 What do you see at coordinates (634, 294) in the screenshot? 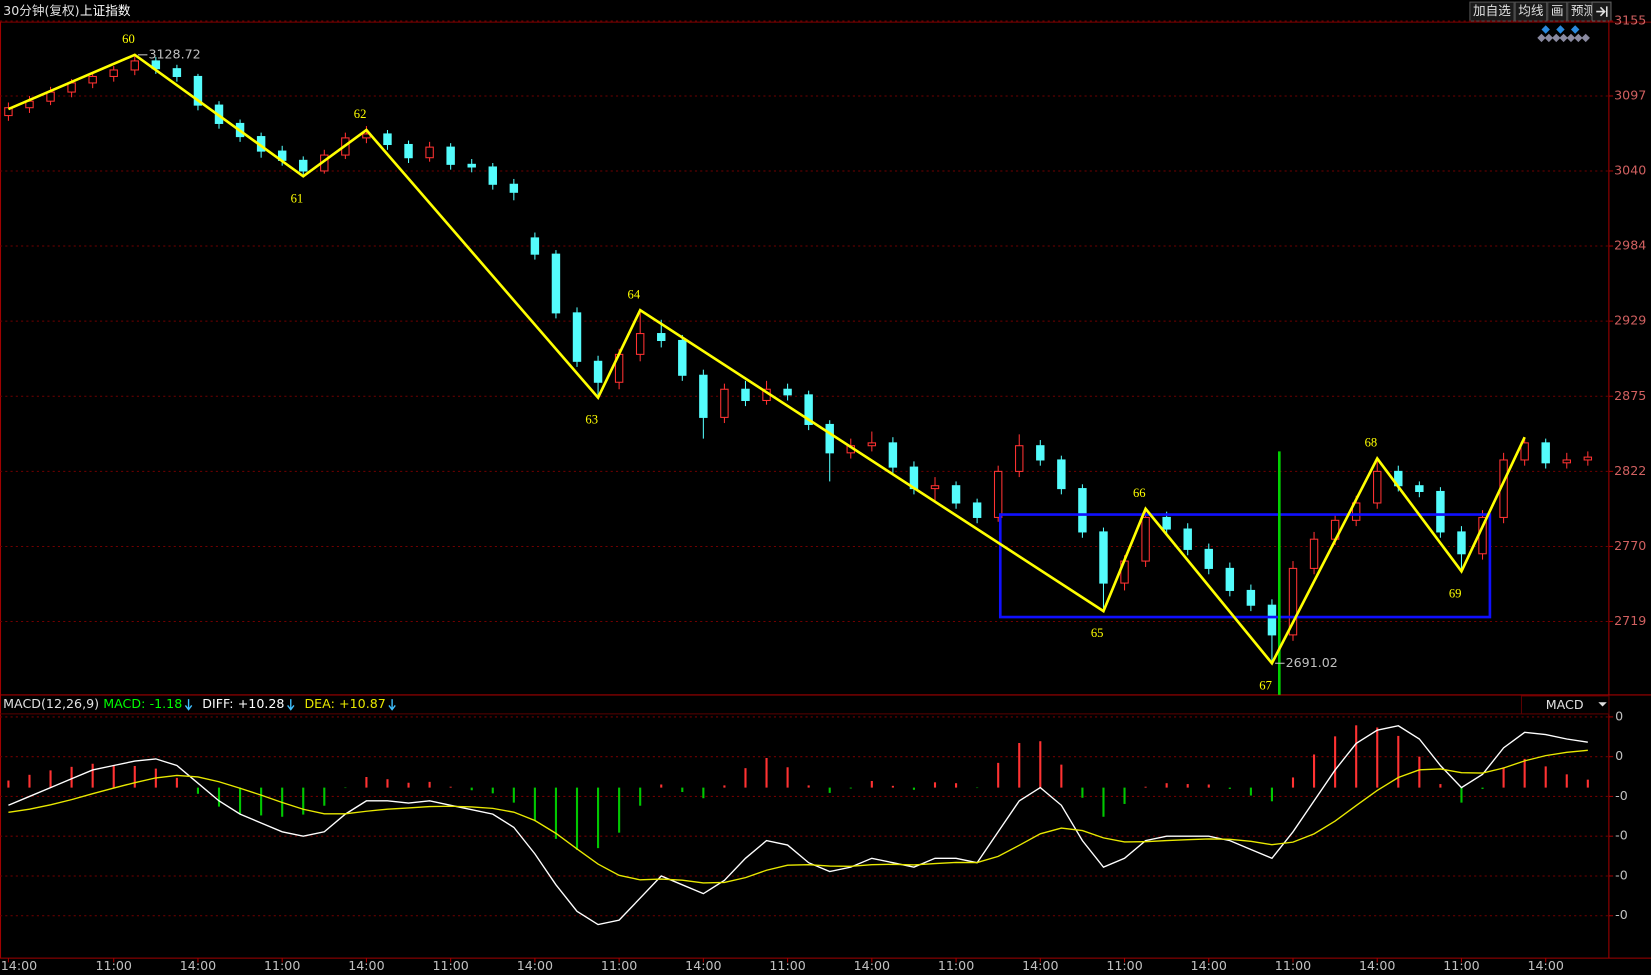
I see `wave-label: 64` at bounding box center [634, 294].